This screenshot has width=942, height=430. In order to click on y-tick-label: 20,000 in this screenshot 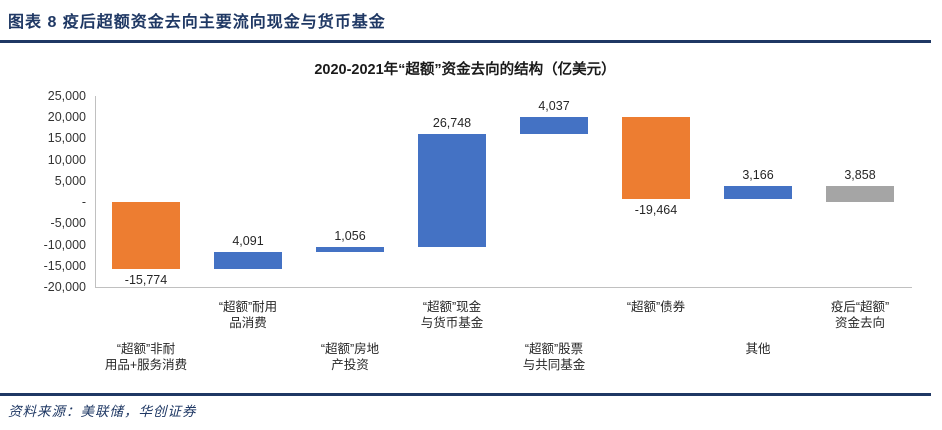, I will do `click(66, 117)`.